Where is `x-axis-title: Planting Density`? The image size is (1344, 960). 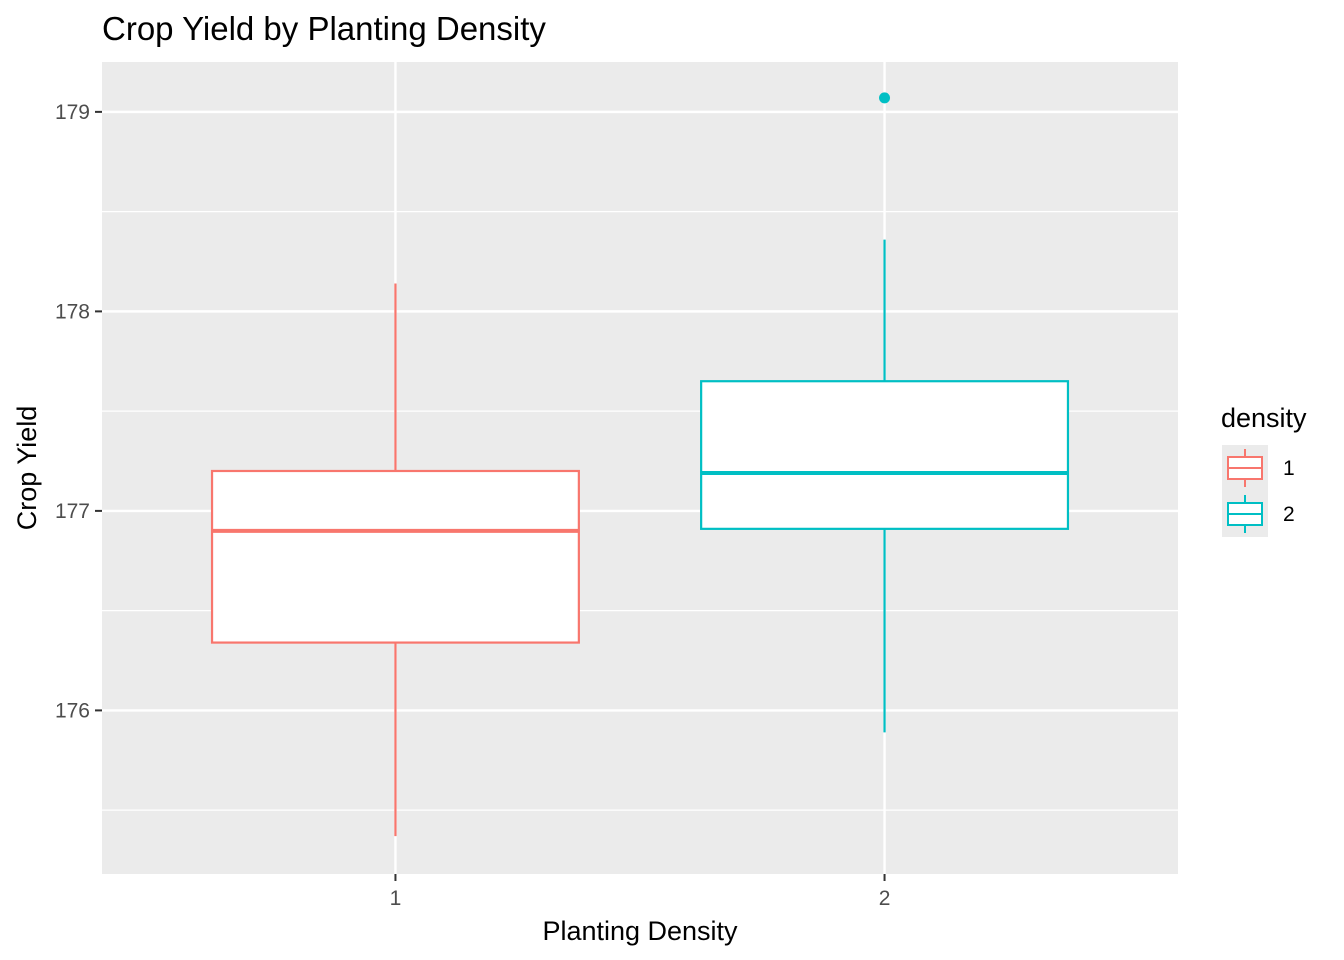
x-axis-title: Planting Density is located at coordinates (640, 931).